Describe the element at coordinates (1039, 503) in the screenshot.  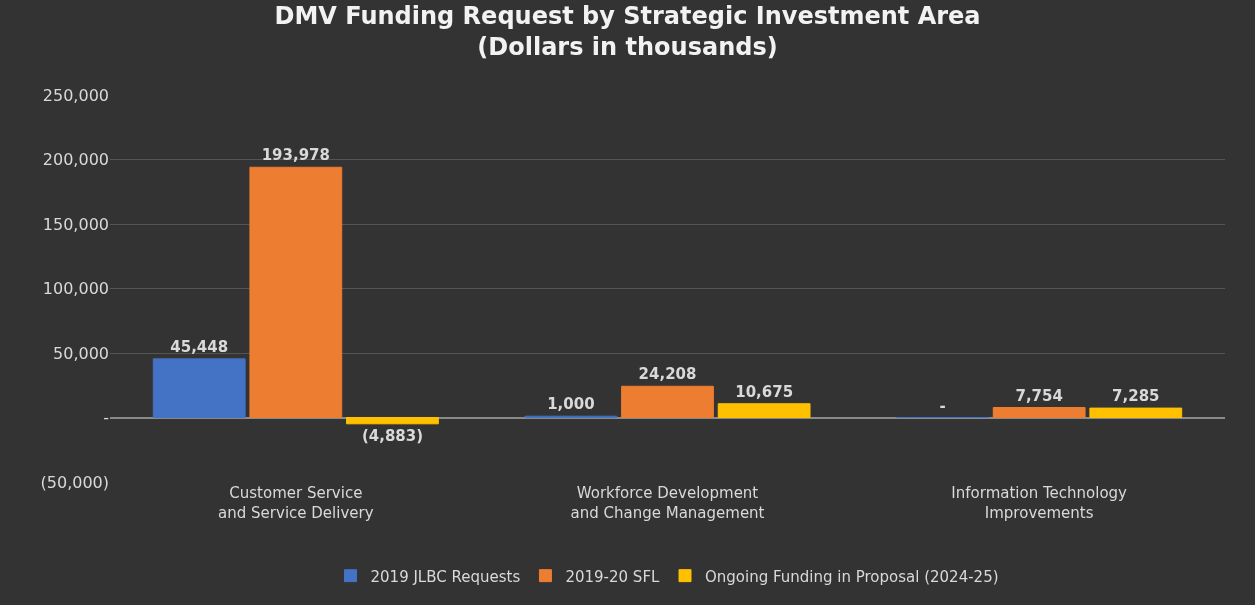
I see `x-tick-label: Information Technology Improvements` at that location.